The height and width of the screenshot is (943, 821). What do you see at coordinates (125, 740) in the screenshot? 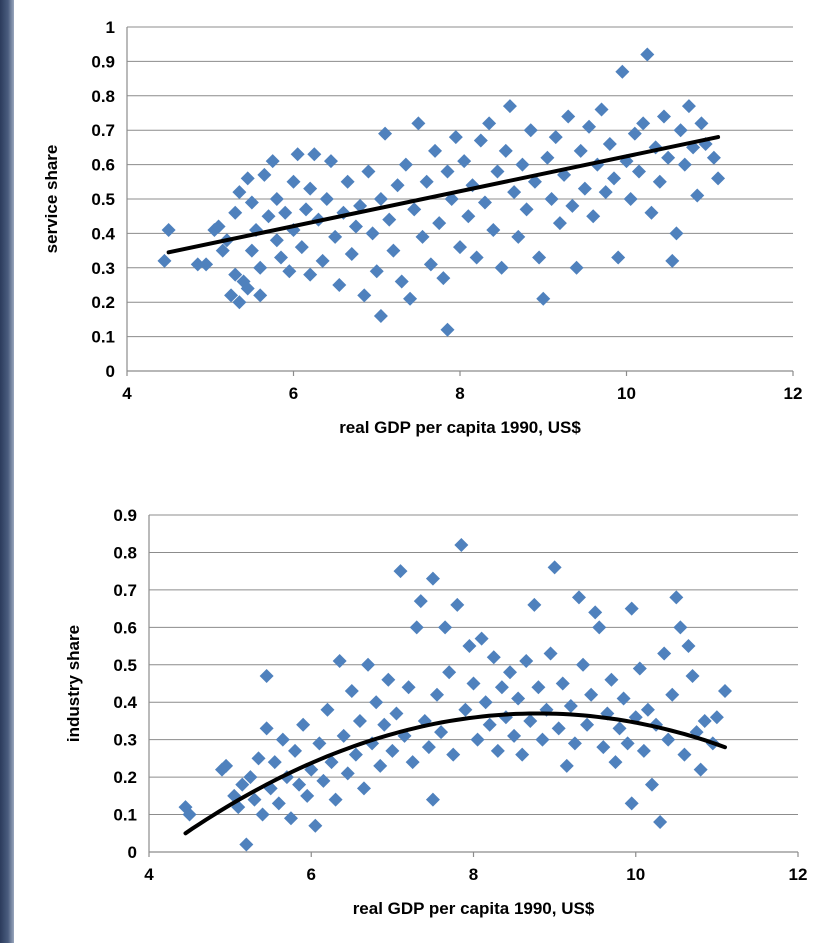
I see `chart1-y-tick-label: 0.3` at bounding box center [125, 740].